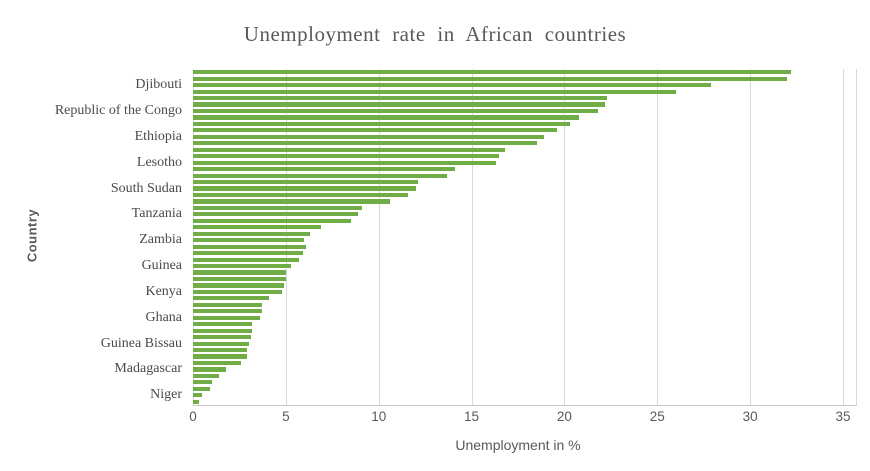  Describe the element at coordinates (564, 416) in the screenshot. I see `x-tick-label: 20` at that location.